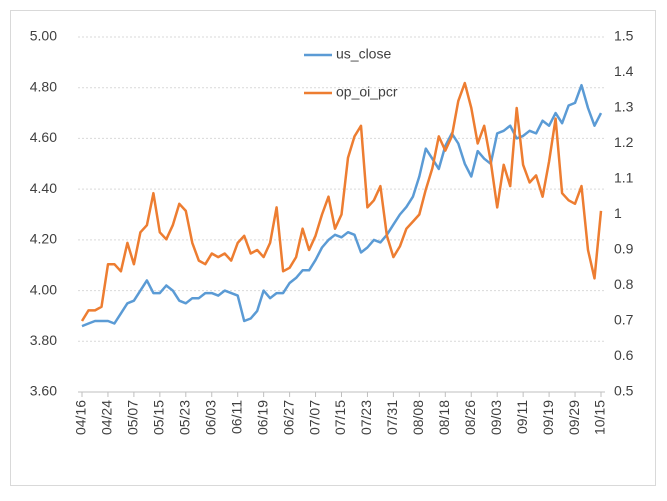  I want to click on x-tick-label: 05/07, so click(133, 417).